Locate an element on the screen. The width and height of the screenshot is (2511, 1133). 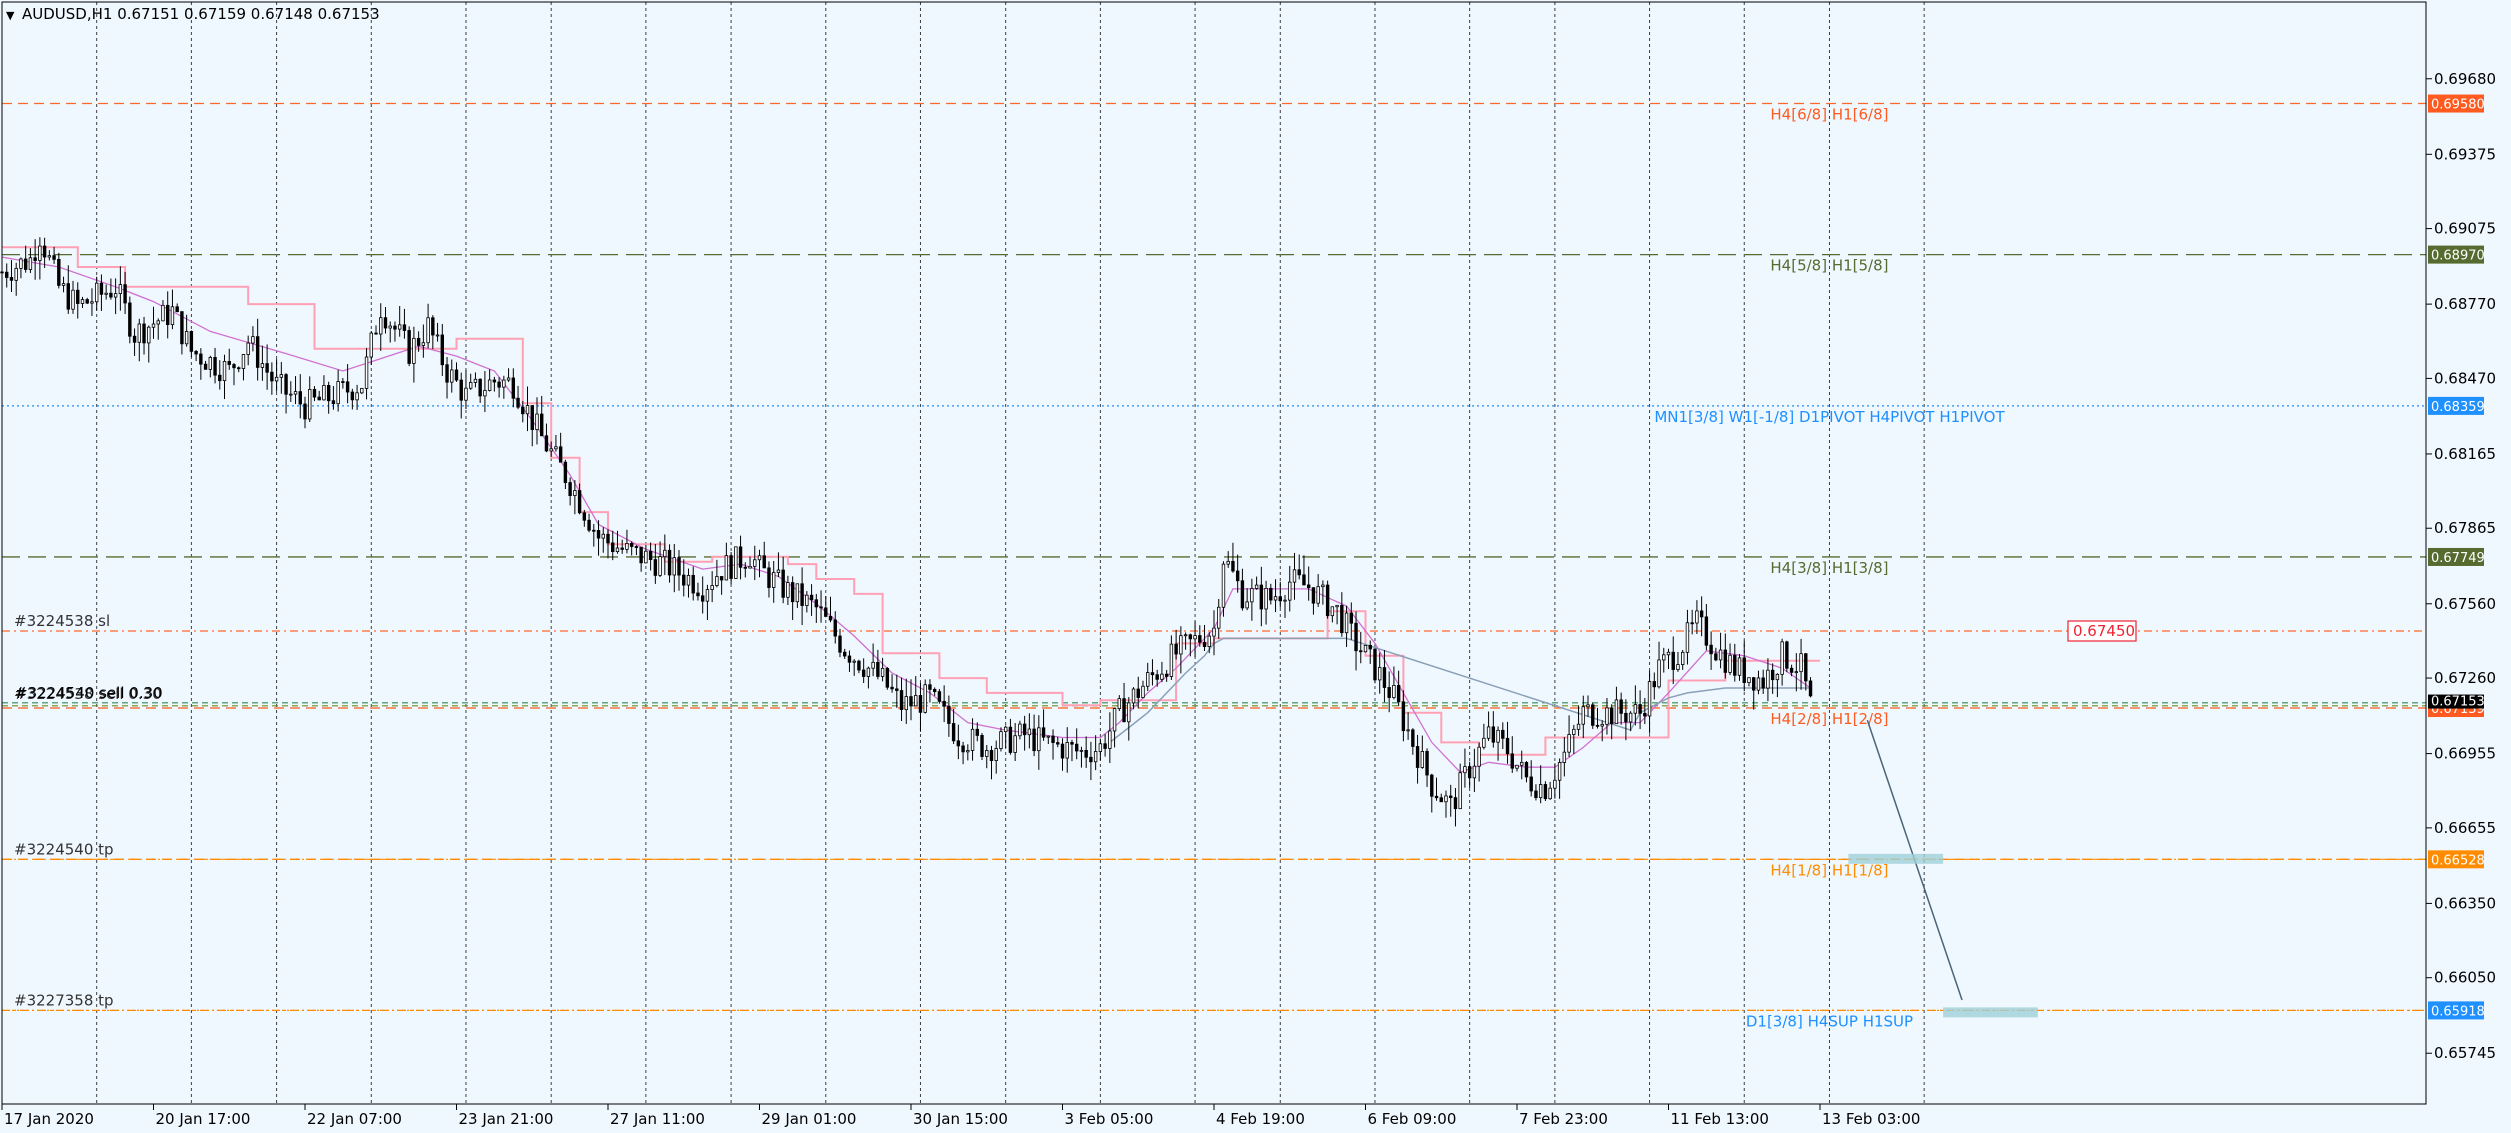
symbol-menu-glyph: ▼ is located at coordinates (10, 15).